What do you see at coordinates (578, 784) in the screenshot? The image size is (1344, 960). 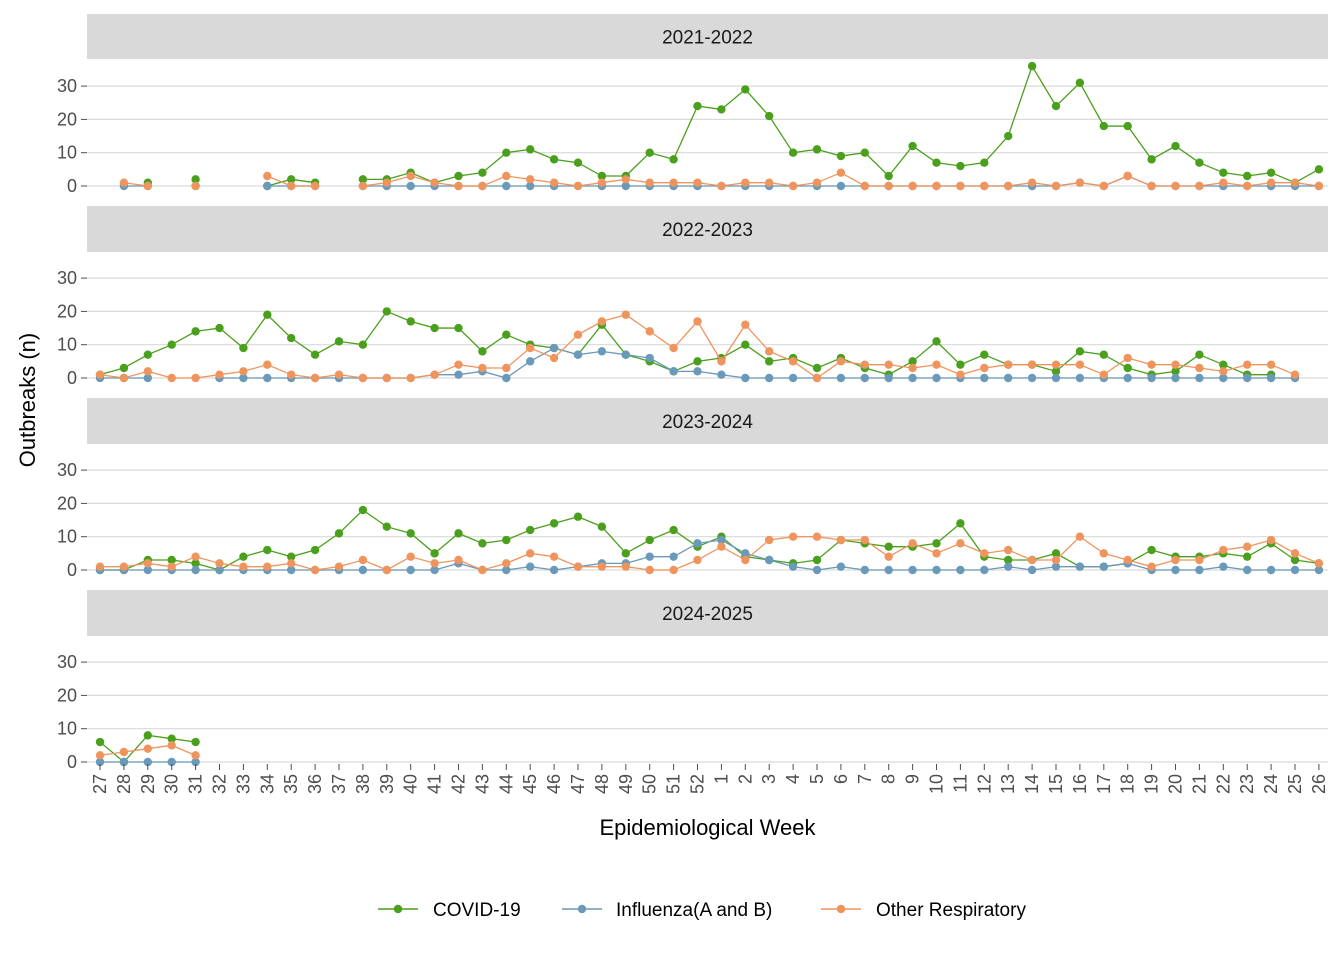 I see `x-tick-label: 47` at bounding box center [578, 784].